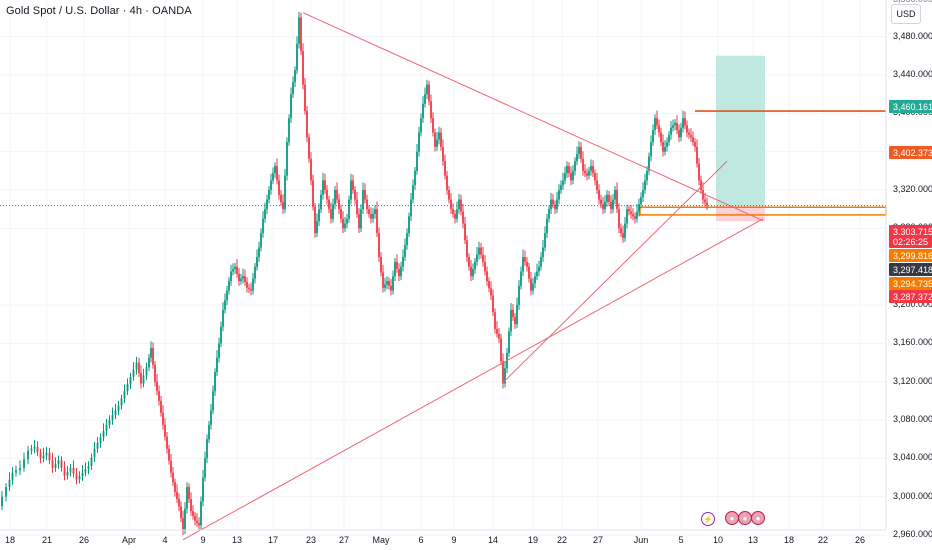 Image resolution: width=932 pixels, height=550 pixels. What do you see at coordinates (912, 2) in the screenshot?
I see `y-tick-label: 3,560.000` at bounding box center [912, 2].